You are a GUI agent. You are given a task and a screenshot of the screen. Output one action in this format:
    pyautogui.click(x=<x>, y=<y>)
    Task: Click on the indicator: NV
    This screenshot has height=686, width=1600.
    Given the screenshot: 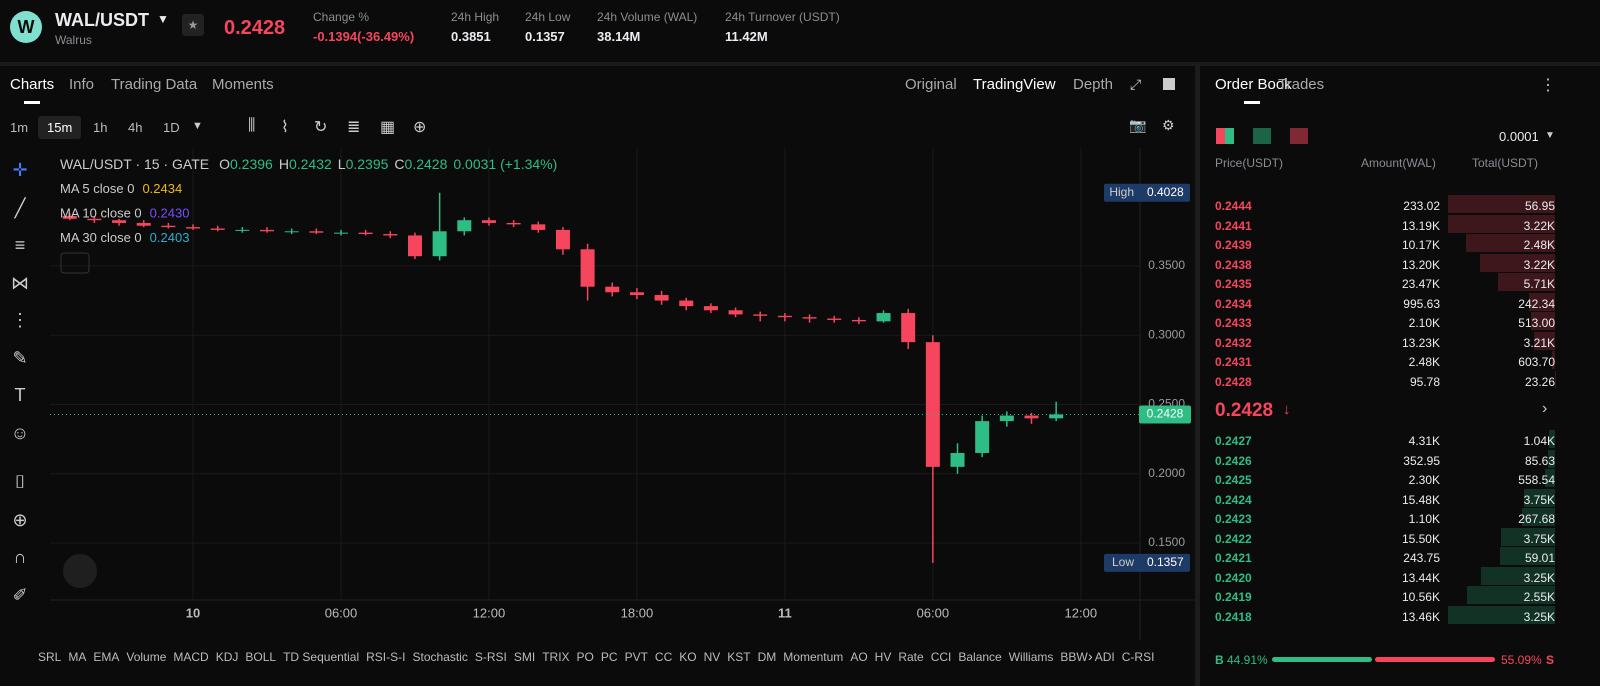 What is the action you would take?
    pyautogui.click(x=712, y=657)
    